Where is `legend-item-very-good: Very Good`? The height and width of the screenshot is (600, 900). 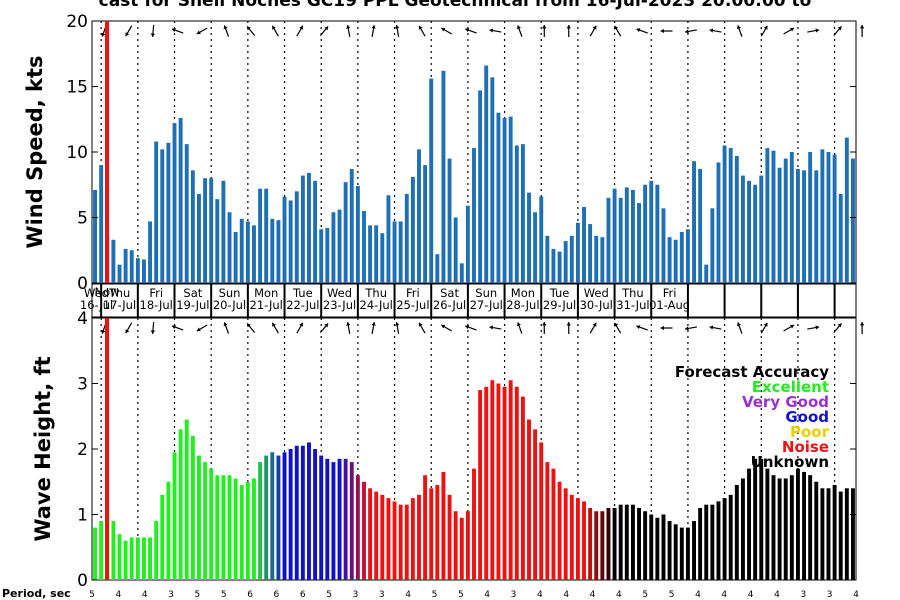
legend-item-very-good: Very Good is located at coordinates (785, 402).